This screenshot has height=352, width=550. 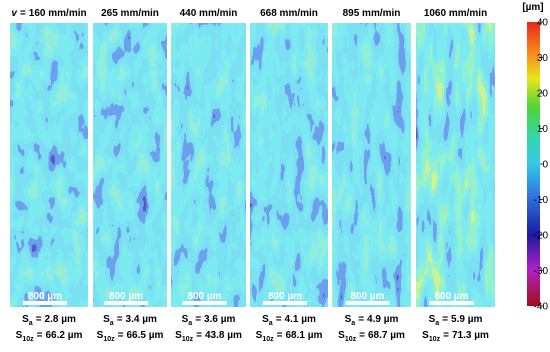 I want to click on colorbar-tick-label: 20, so click(x=543, y=94).